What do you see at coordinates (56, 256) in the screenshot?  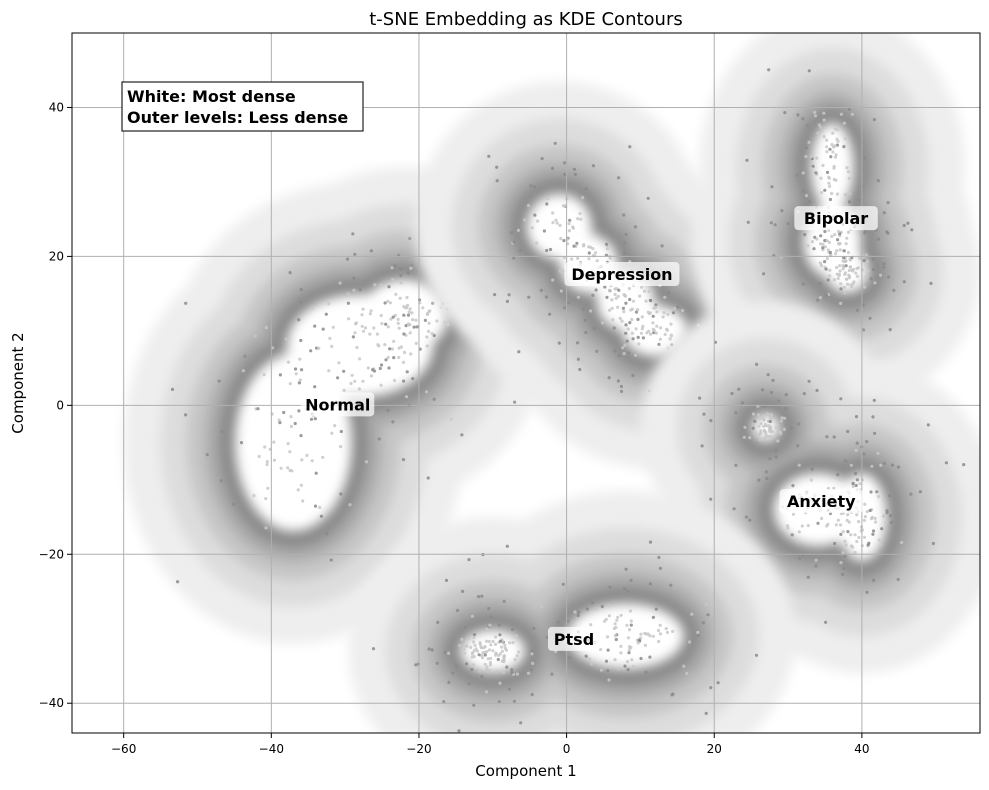 I see `y-tick-label: 20` at bounding box center [56, 256].